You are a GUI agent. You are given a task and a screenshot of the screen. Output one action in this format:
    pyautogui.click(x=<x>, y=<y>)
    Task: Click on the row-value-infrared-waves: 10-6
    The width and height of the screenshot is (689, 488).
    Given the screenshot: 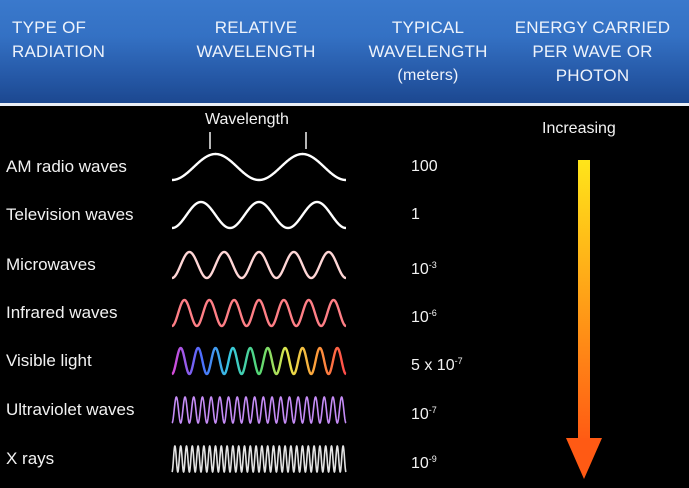 What is the action you would take?
    pyautogui.click(x=424, y=313)
    